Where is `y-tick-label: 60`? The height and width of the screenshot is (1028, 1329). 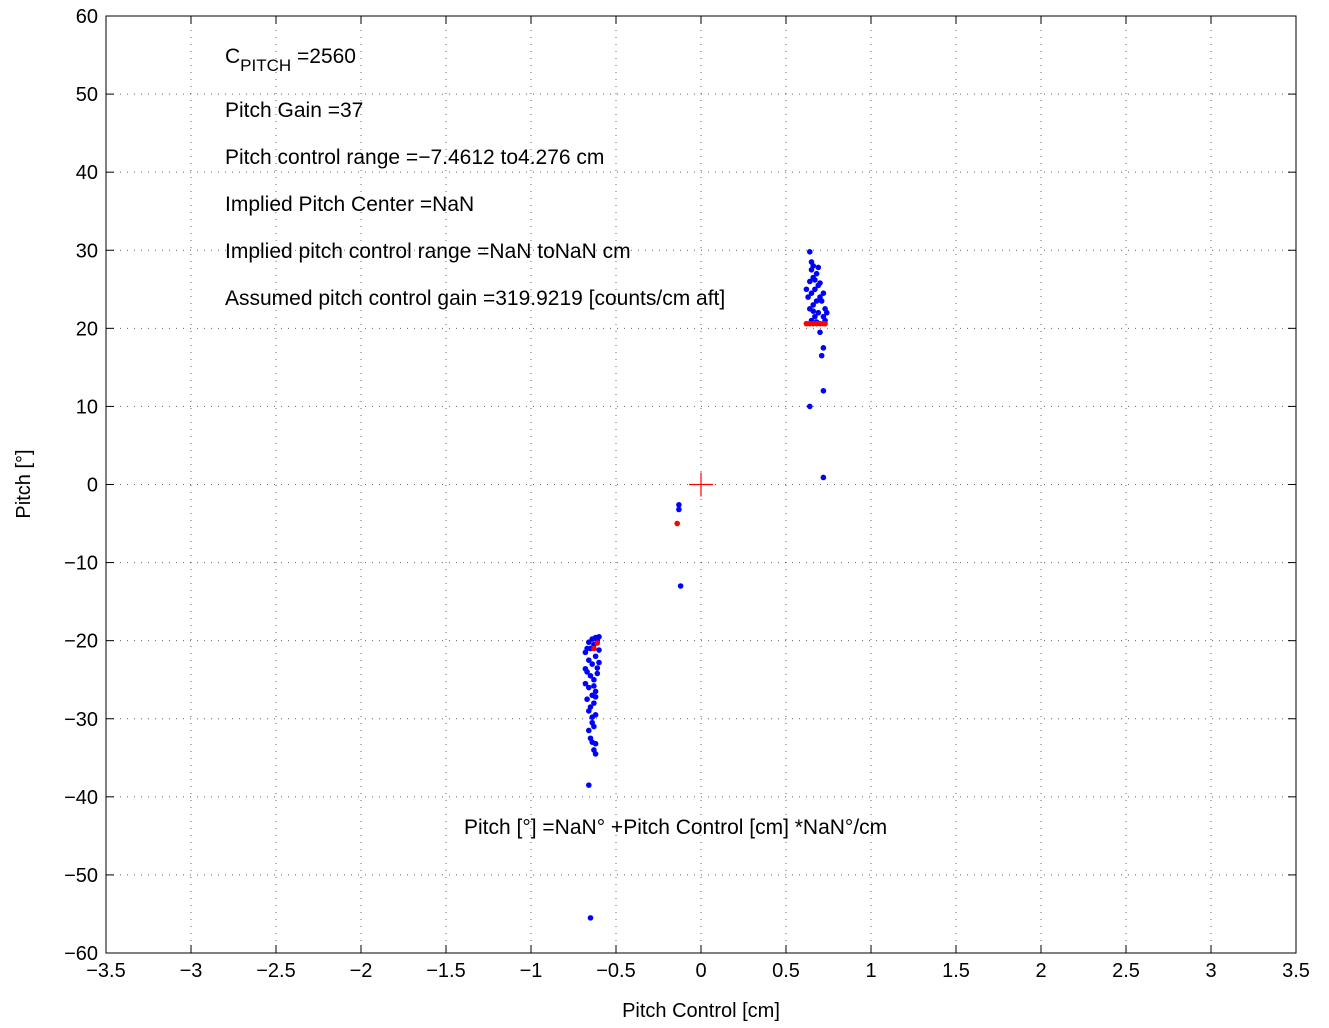
y-tick-label: 60 is located at coordinates (87, 17).